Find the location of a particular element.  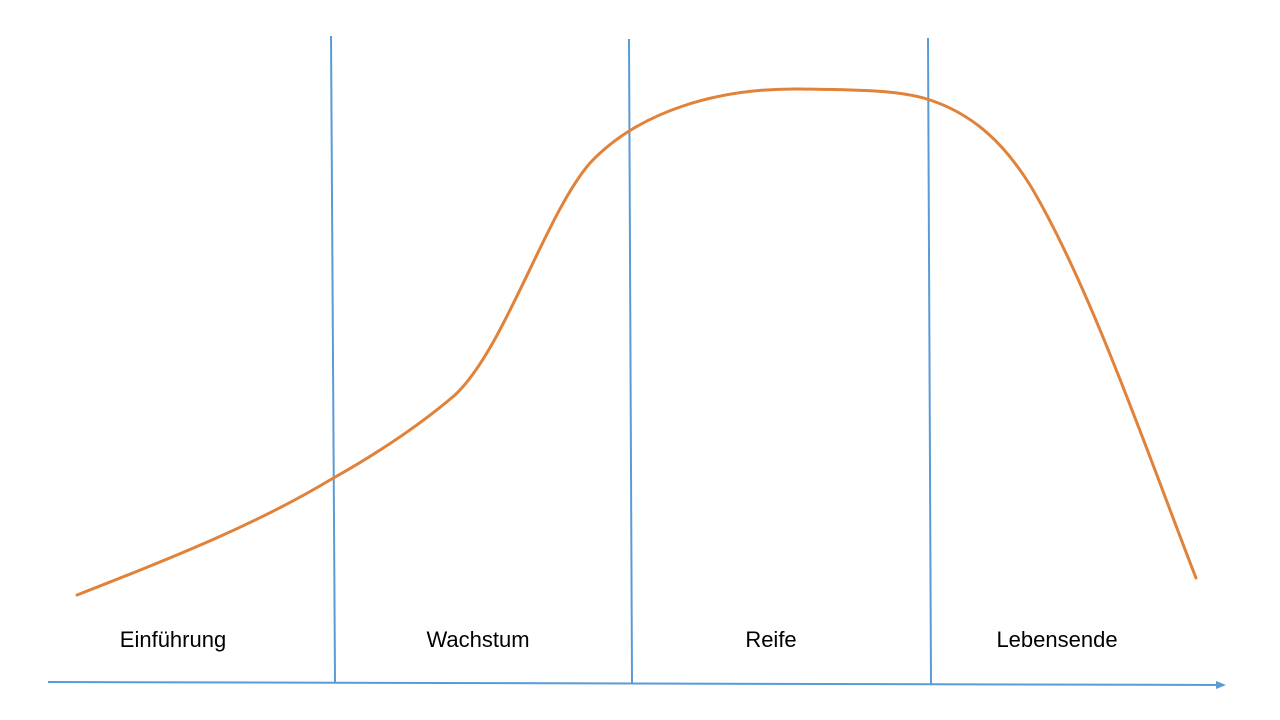

phase-label-maturity: Reife is located at coordinates (770, 639).